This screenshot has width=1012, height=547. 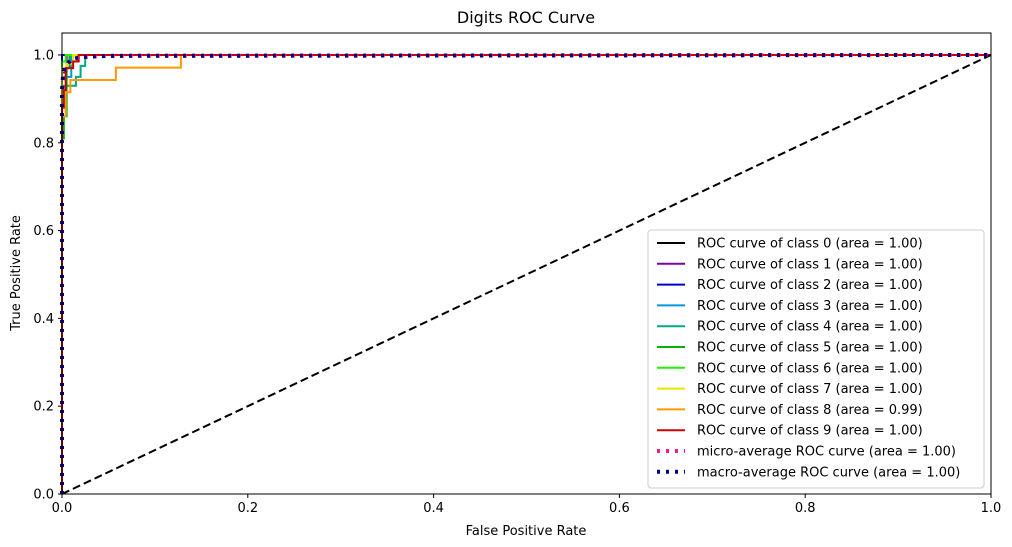 What do you see at coordinates (43, 55) in the screenshot?
I see `y-tick-label: 1.0` at bounding box center [43, 55].